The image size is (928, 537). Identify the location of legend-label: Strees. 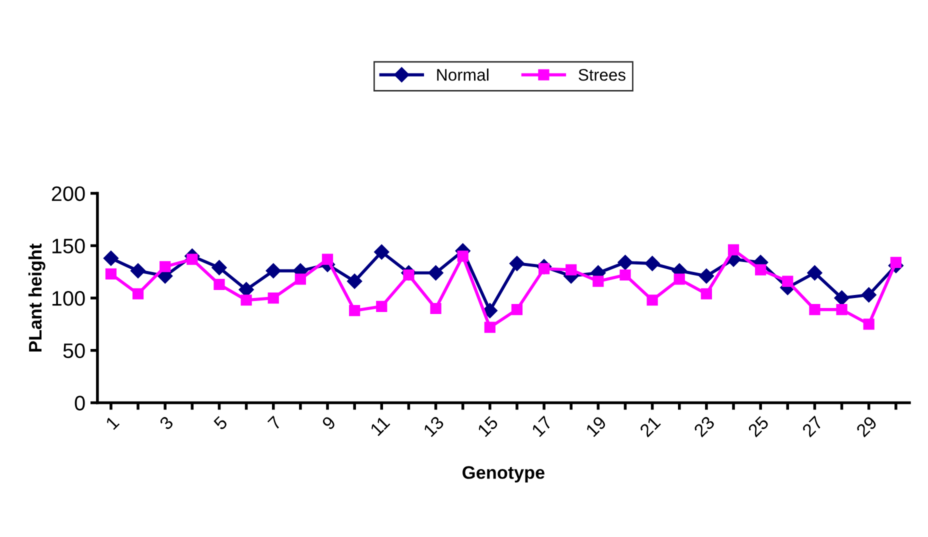
(602, 74).